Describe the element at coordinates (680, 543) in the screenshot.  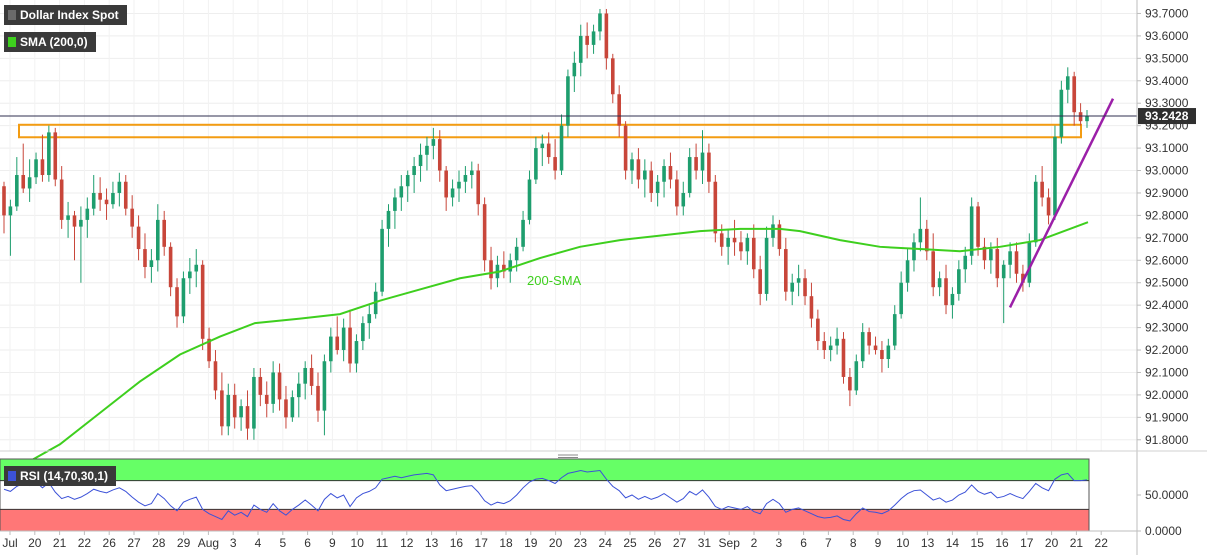
I see `x-tick-label: 27` at that location.